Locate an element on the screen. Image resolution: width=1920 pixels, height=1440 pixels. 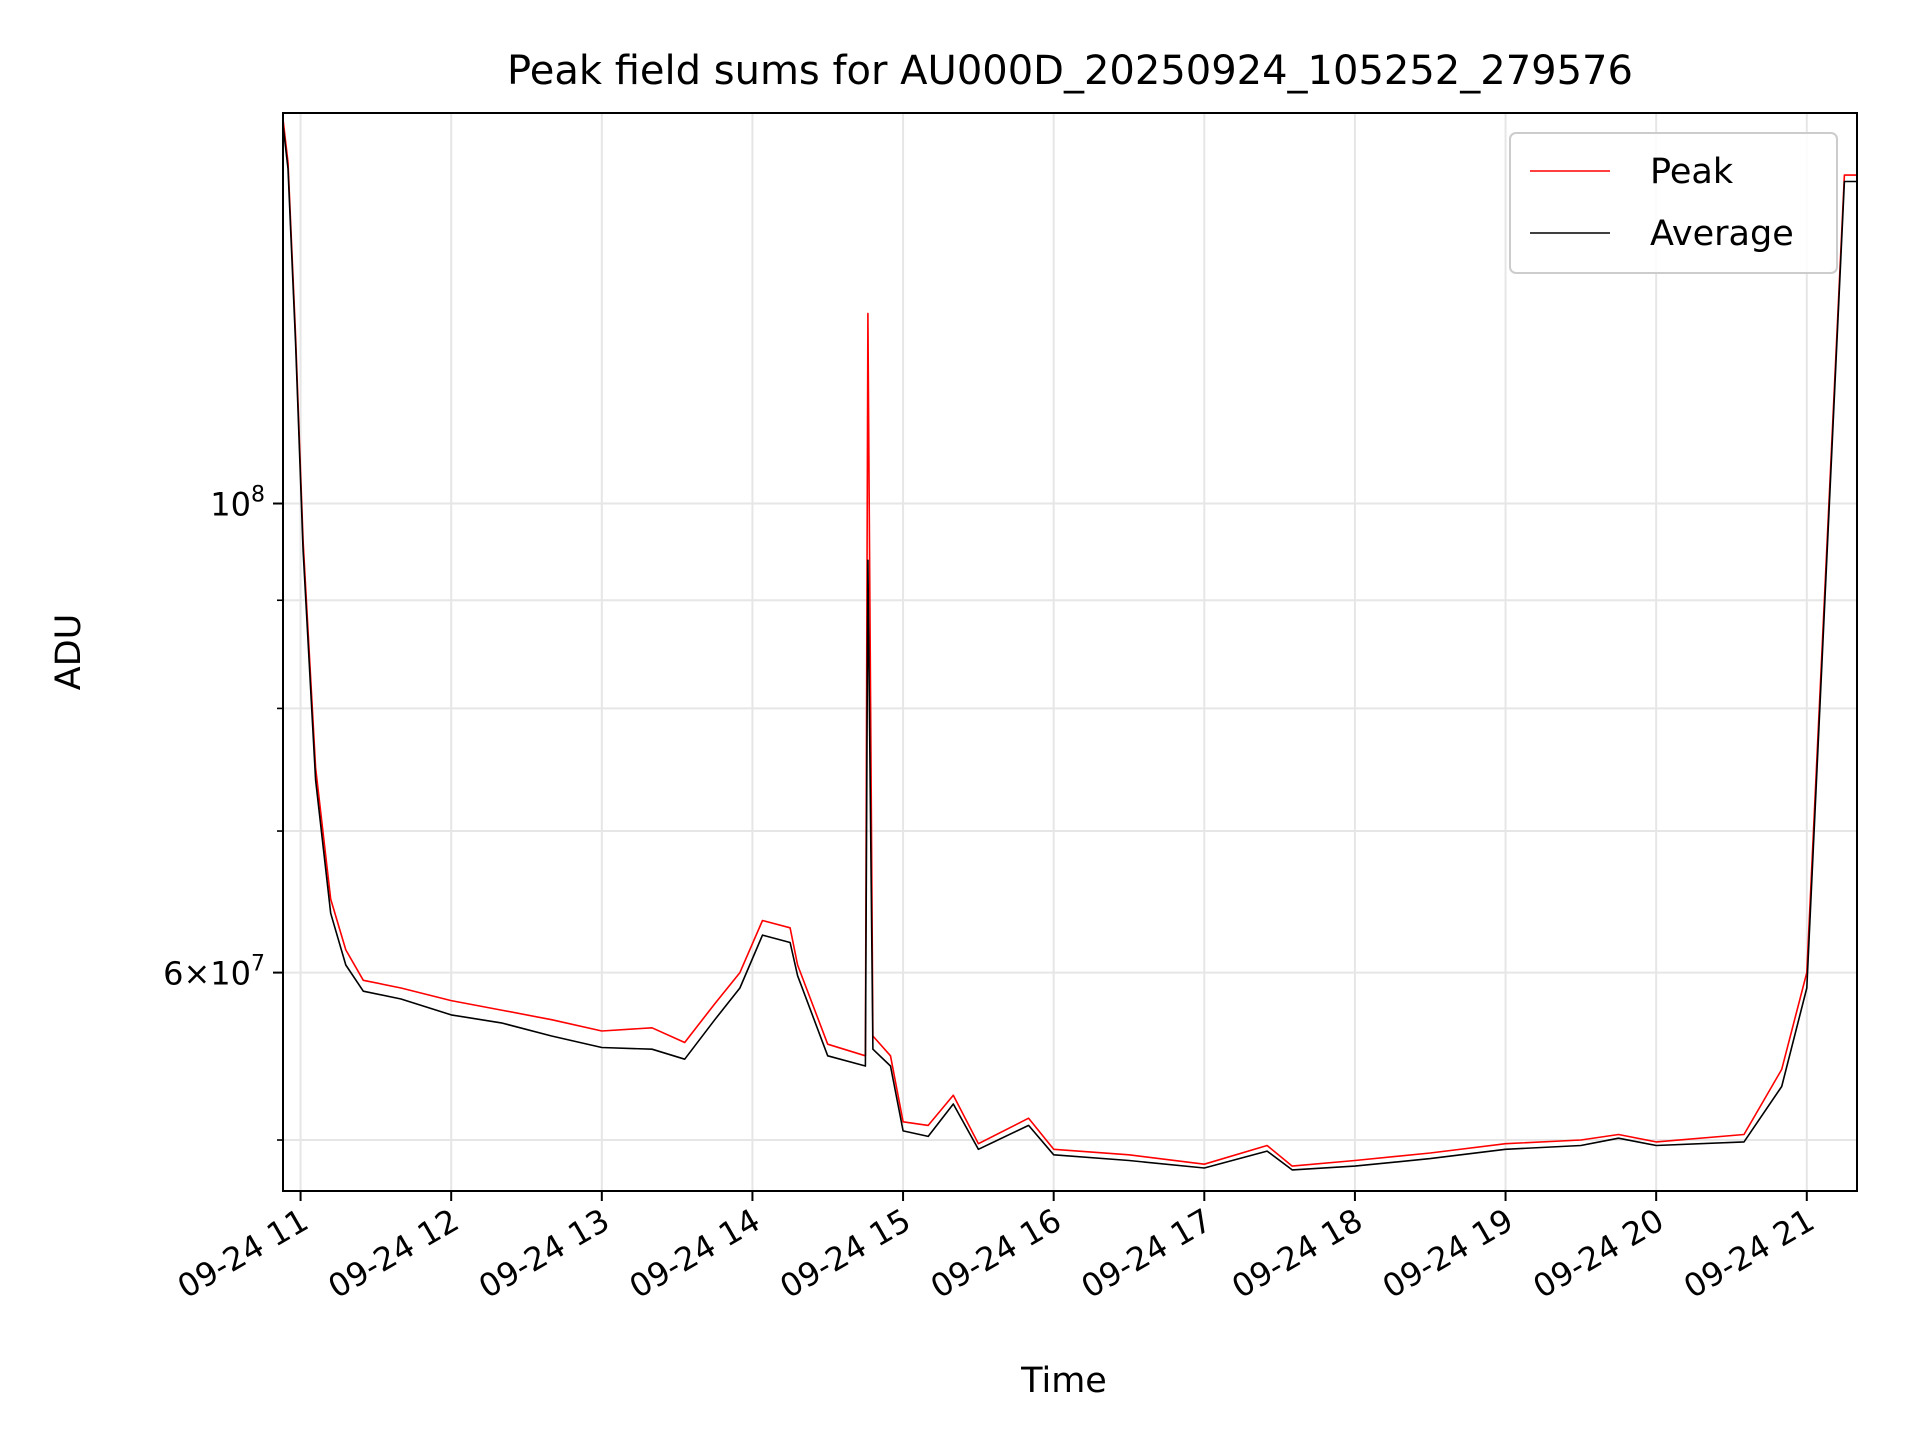
y-tick-label: 6×107 is located at coordinates (214, 972).